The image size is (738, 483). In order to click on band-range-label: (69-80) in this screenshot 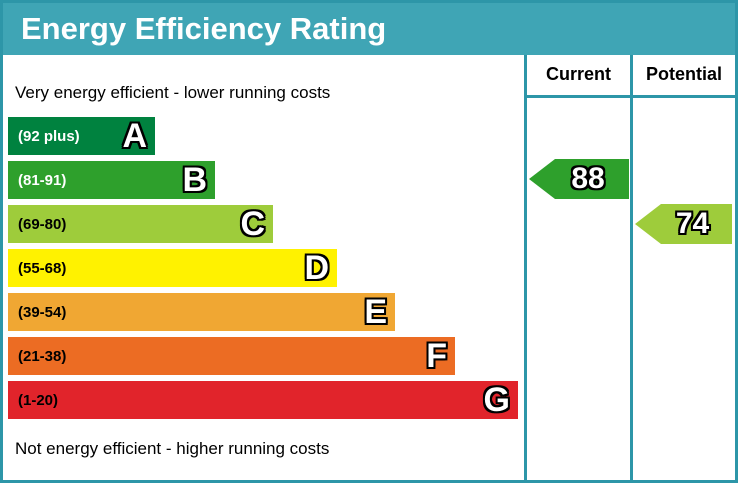, I will do `click(42, 224)`.